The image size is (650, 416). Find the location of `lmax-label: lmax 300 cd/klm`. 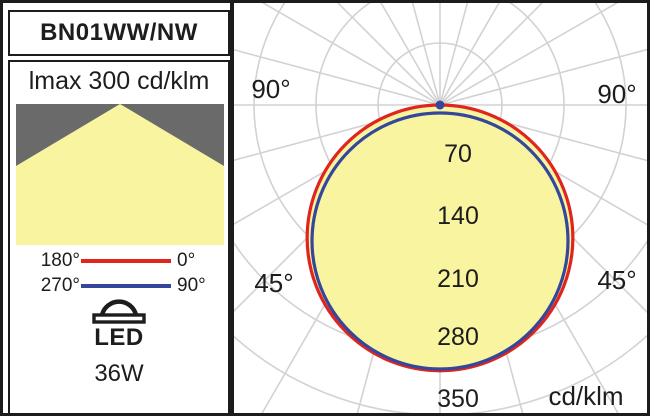

lmax-label: lmax 300 cd/klm is located at coordinates (119, 81).